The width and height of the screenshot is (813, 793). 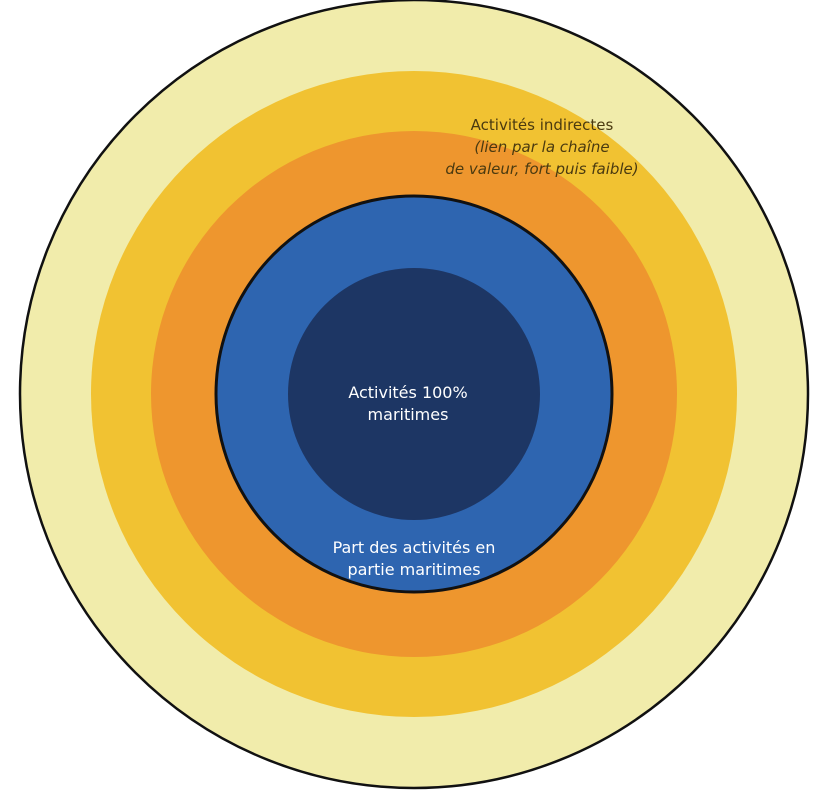 I want to click on label-core-1: Activités 100%, so click(x=407, y=392).